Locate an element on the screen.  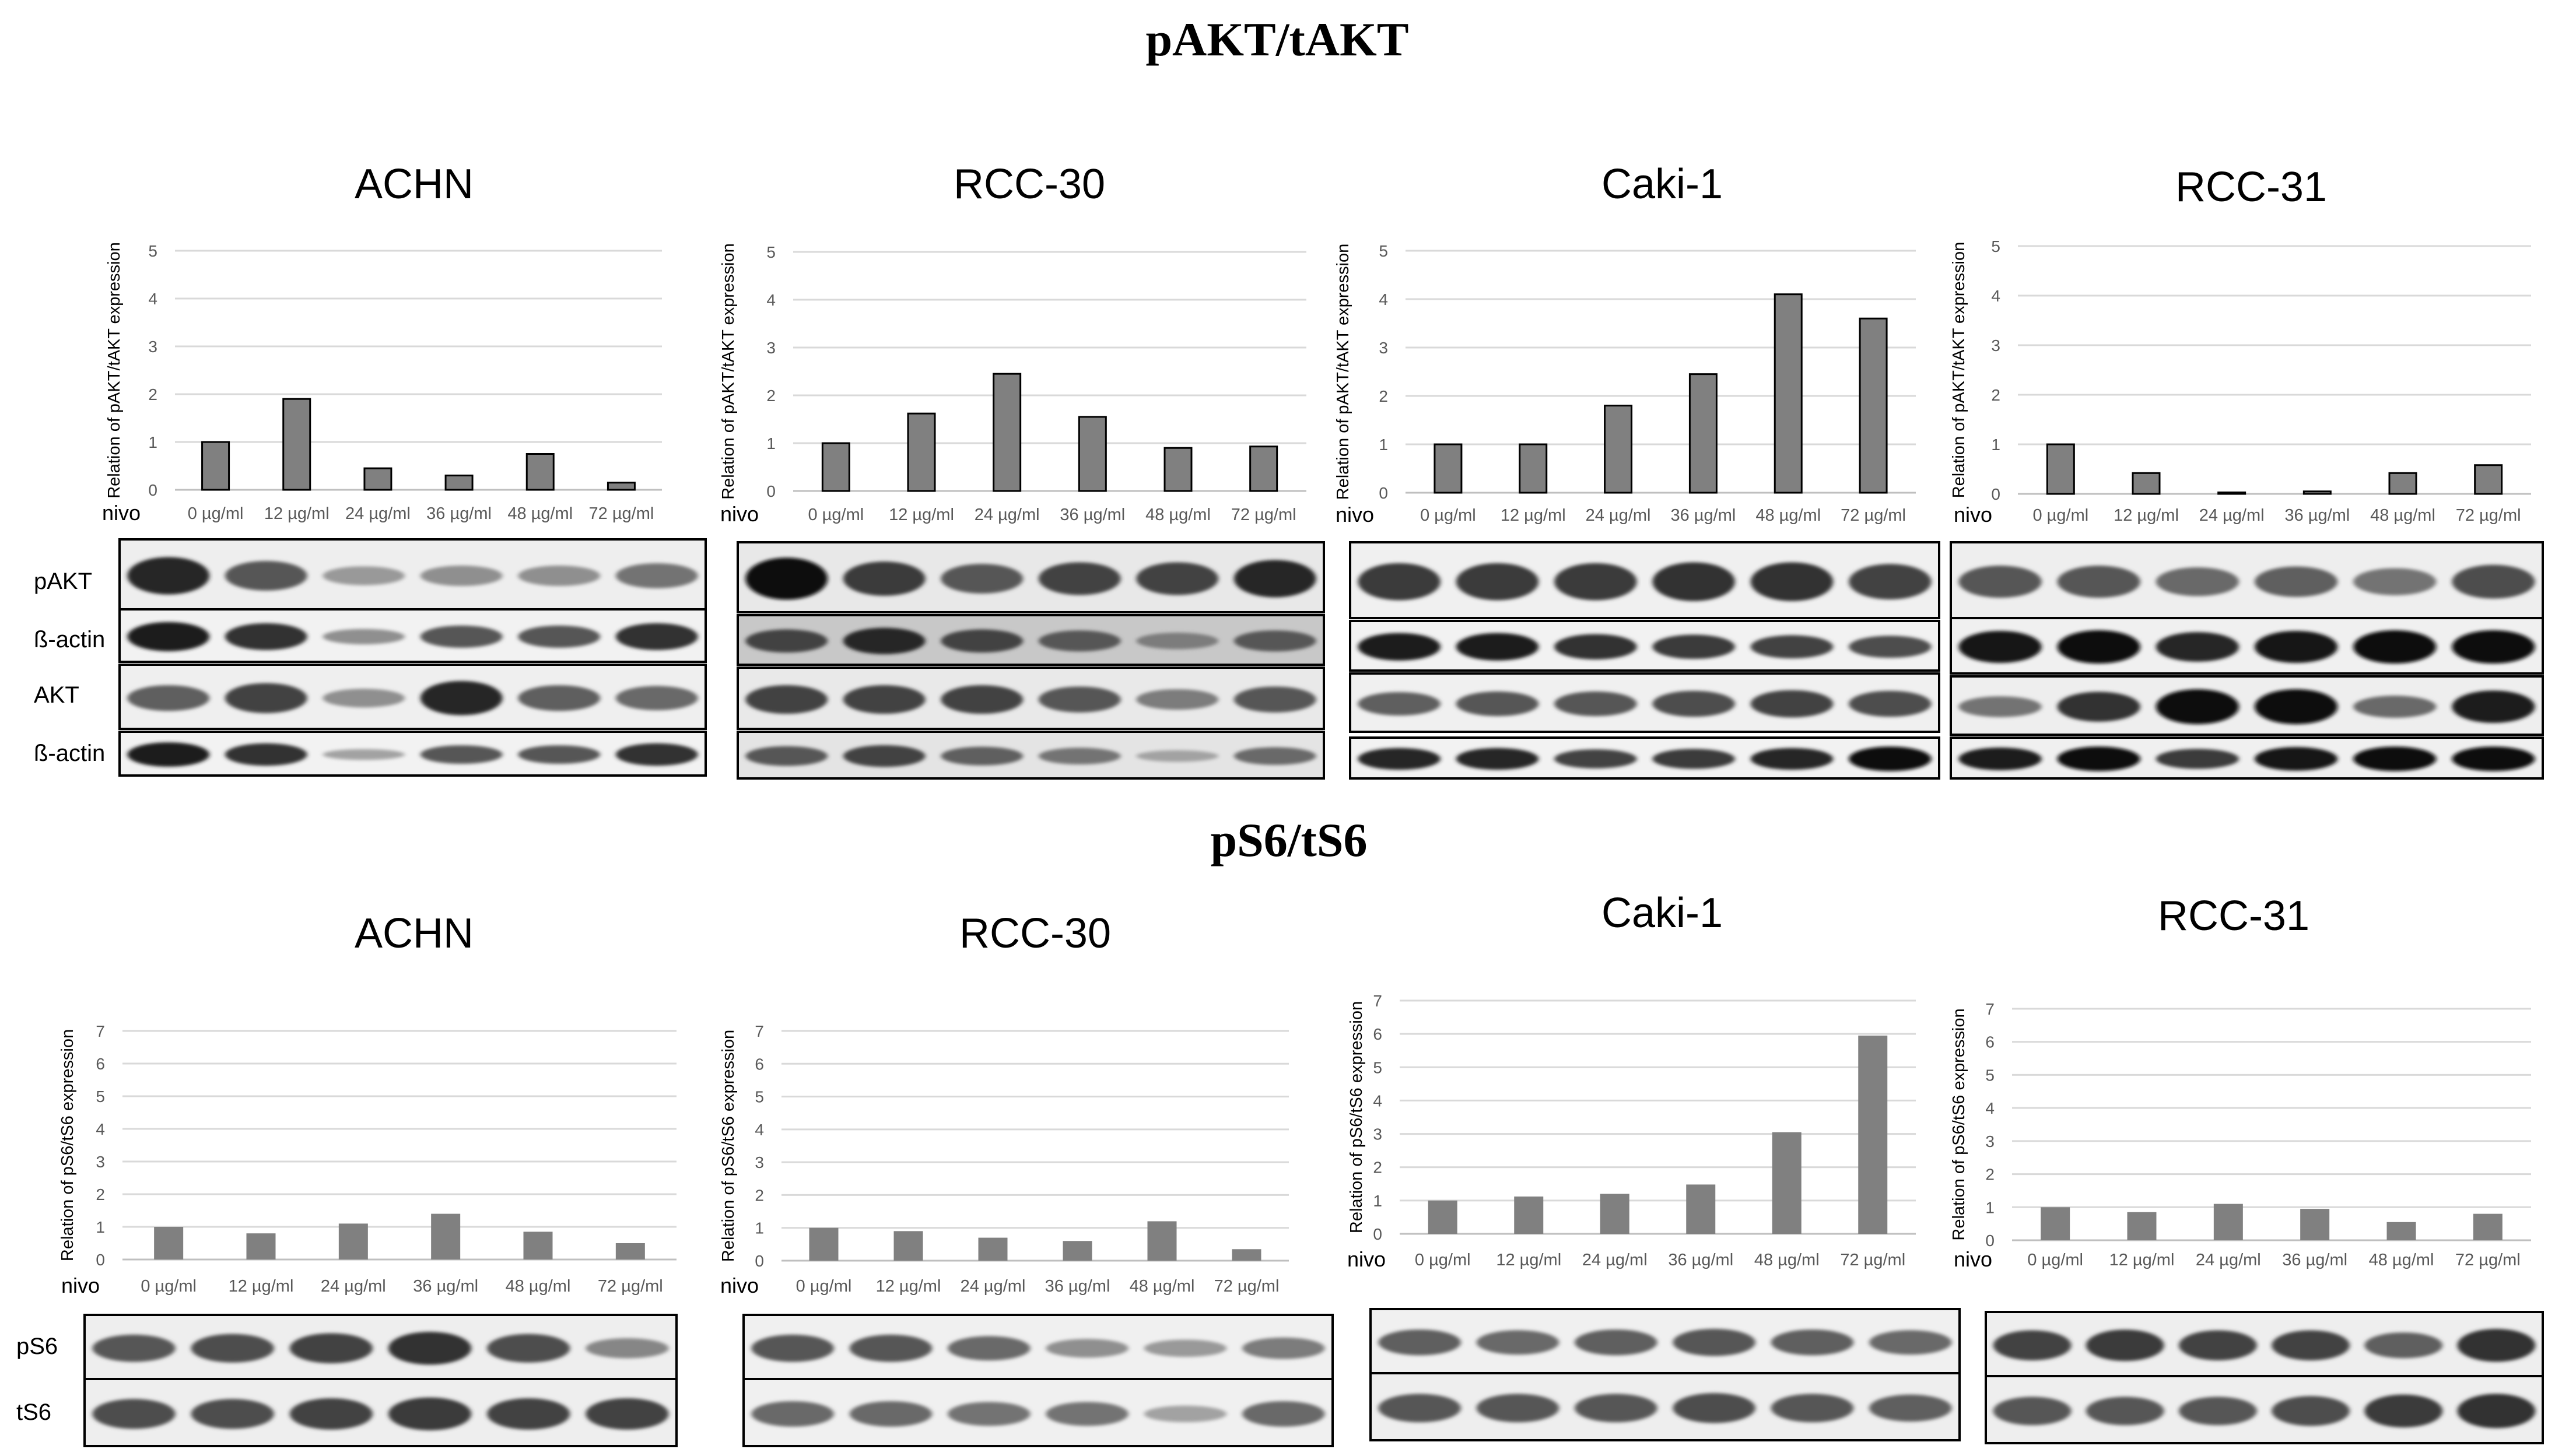
y-tick-label: 0 is located at coordinates (771, 491).